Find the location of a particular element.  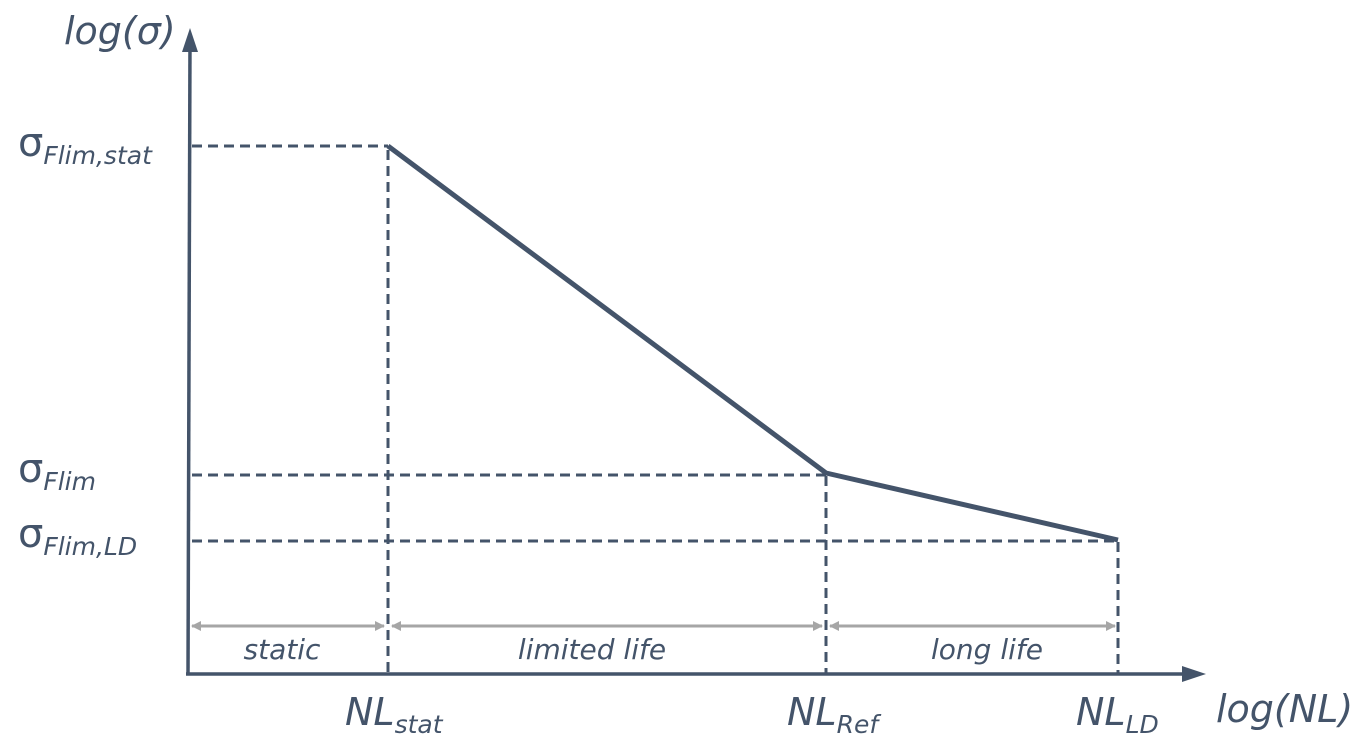

y-label-flim-stat: σFlim,stat is located at coordinates (85, 145).